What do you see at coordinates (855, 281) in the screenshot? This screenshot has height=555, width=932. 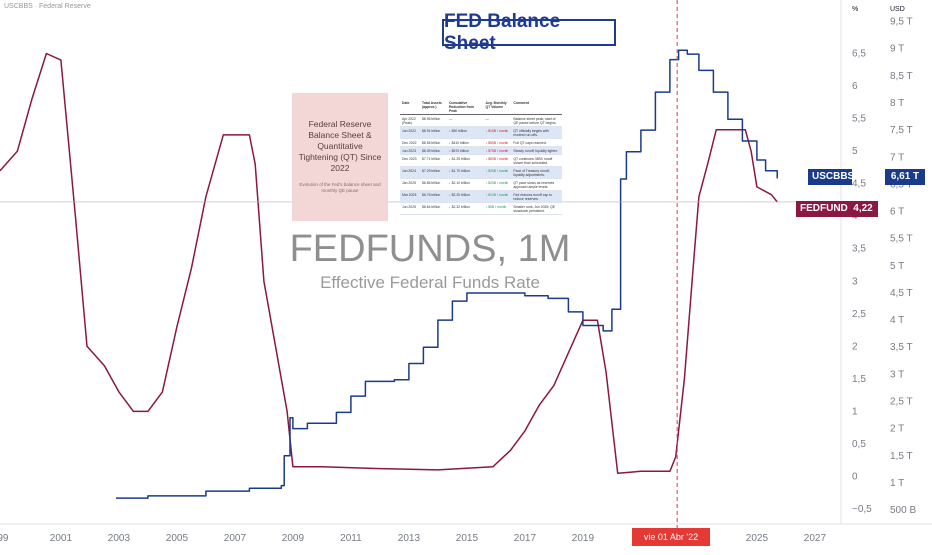 I see `percent-tick-label: 3` at bounding box center [855, 281].